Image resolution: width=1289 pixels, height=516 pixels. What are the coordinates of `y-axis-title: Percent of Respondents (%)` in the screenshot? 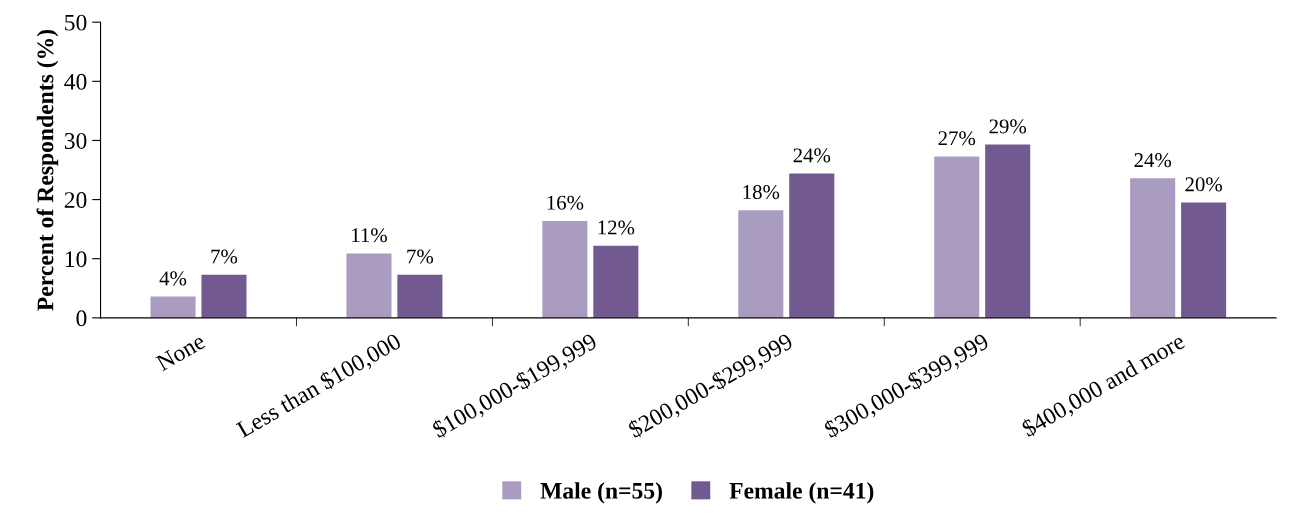 It's located at (47, 170).